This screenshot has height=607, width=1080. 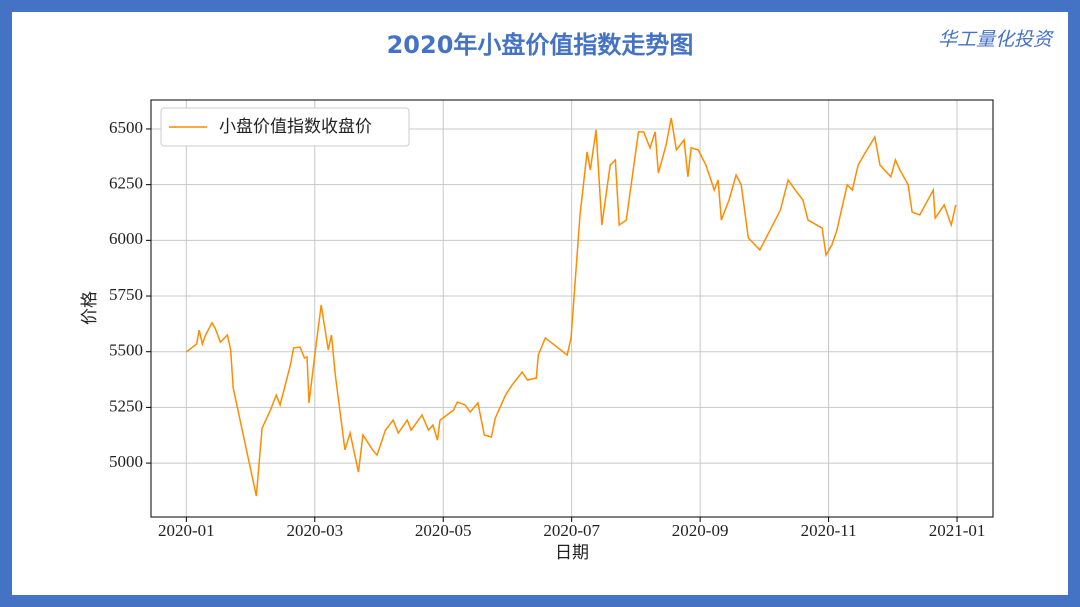 What do you see at coordinates (126, 461) in the screenshot?
I see `y-tick-label: 5000` at bounding box center [126, 461].